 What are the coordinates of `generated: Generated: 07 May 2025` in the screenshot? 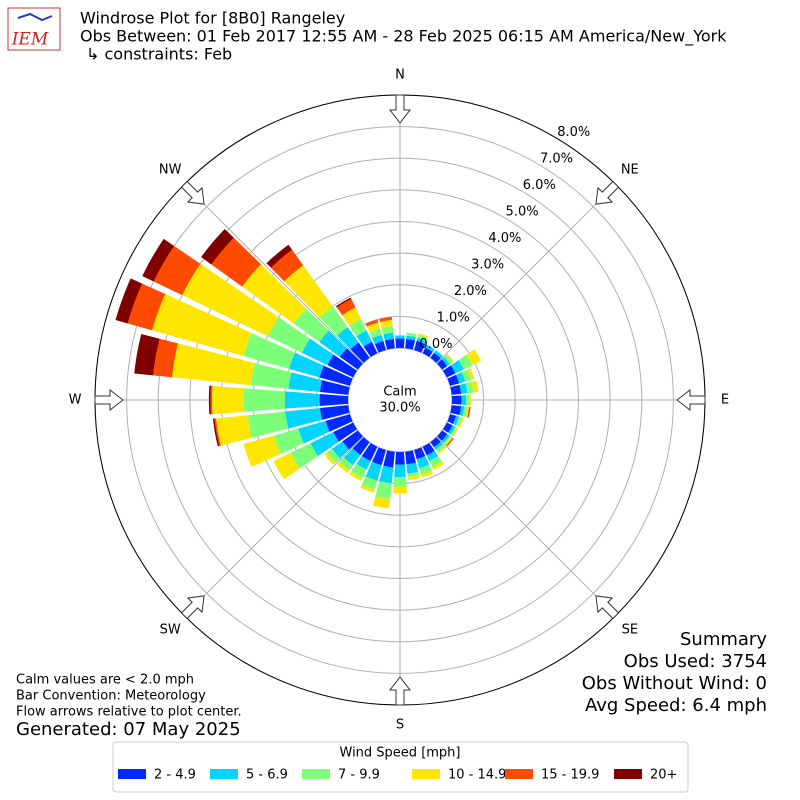 It's located at (128, 729).